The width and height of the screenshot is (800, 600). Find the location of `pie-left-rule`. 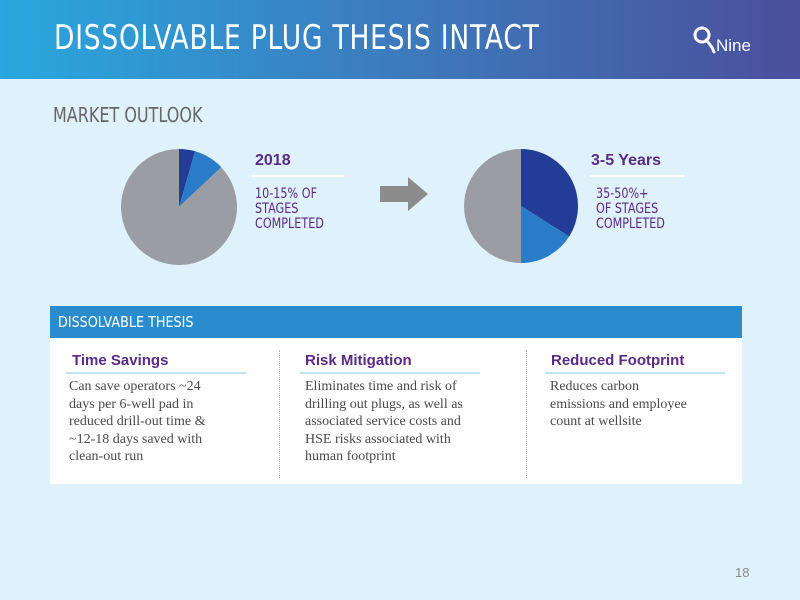

pie-left-rule is located at coordinates (298, 176).